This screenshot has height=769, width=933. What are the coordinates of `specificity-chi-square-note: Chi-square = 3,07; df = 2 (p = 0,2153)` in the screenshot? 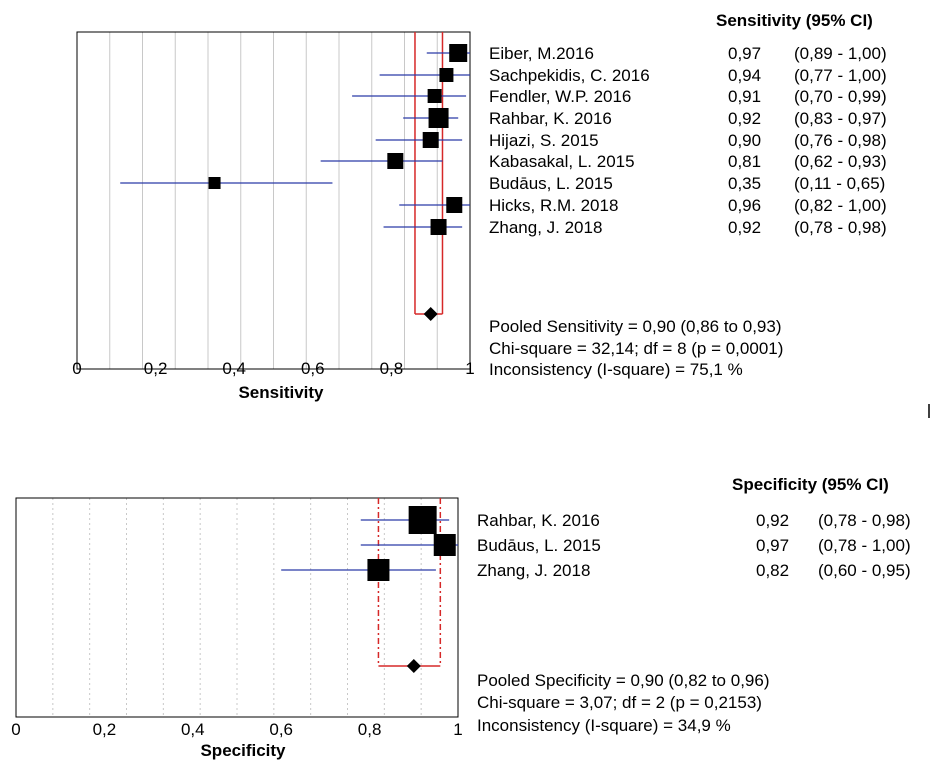 It's located at (619, 702).